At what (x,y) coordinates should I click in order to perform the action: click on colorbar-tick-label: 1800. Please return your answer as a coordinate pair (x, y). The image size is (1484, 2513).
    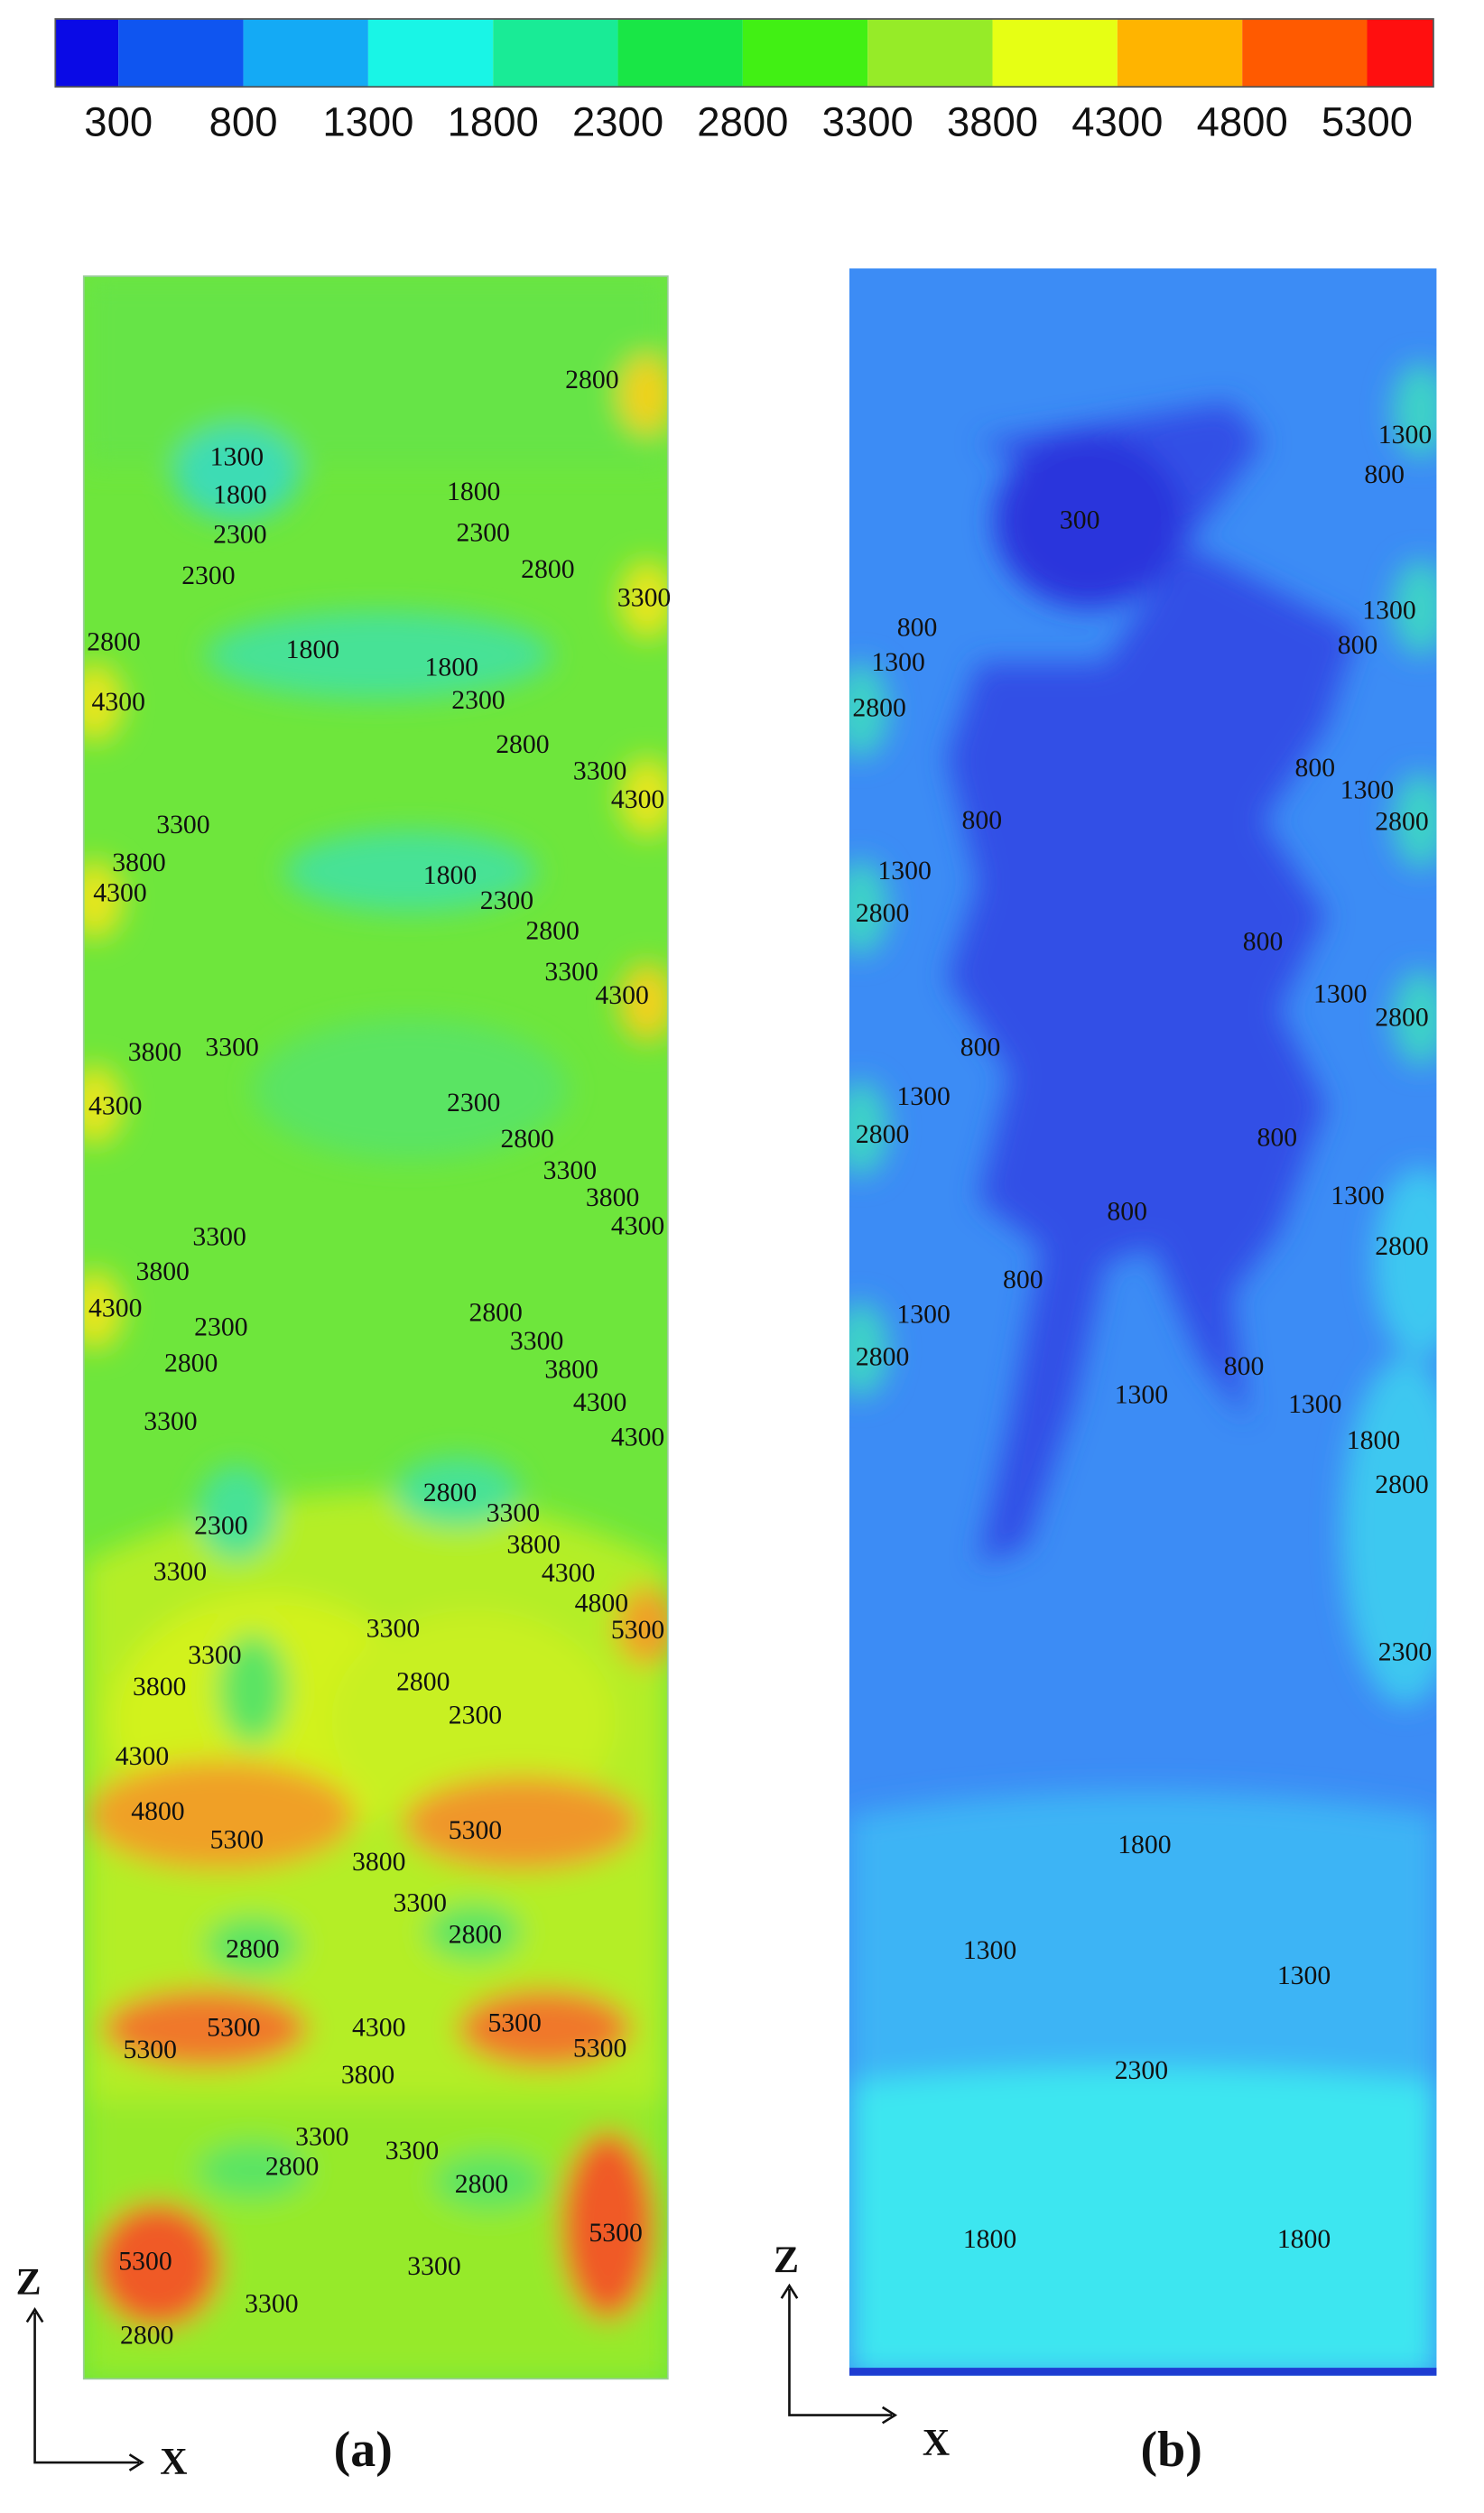
    Looking at the image, I should click on (494, 121).